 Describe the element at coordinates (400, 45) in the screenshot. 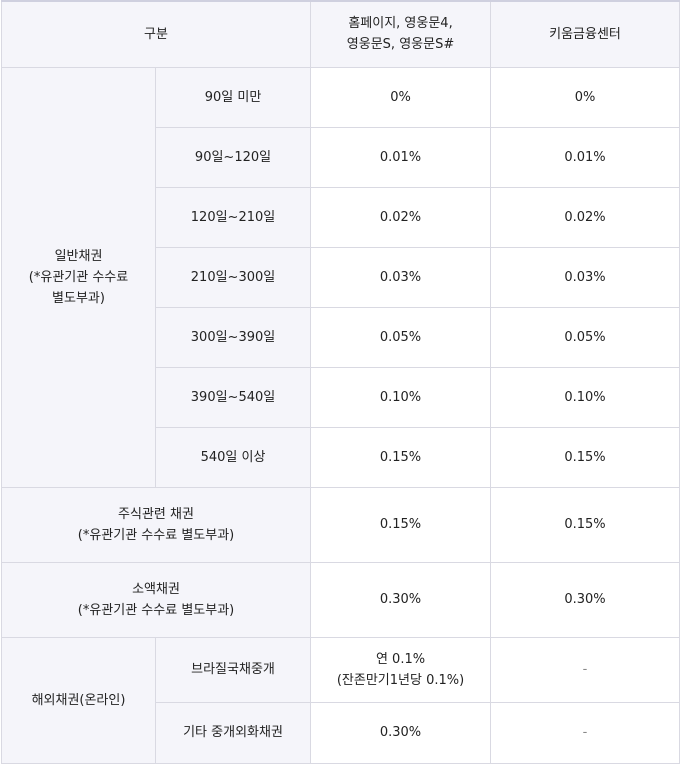

I see `header-online-line2: 영웅문S, 영웅문S#` at that location.